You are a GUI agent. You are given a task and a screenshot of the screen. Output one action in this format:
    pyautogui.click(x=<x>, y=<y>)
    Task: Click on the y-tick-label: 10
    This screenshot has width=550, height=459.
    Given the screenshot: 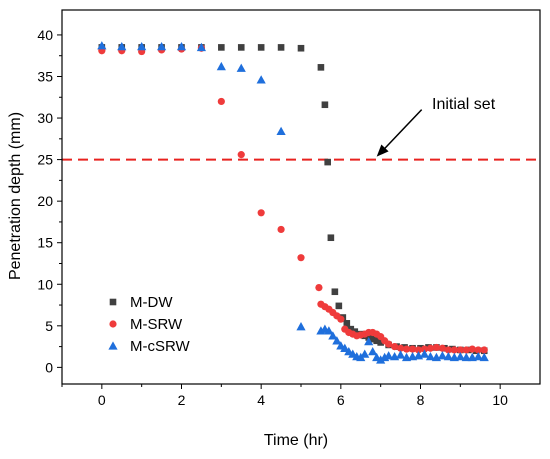 What is the action you would take?
    pyautogui.click(x=45, y=284)
    